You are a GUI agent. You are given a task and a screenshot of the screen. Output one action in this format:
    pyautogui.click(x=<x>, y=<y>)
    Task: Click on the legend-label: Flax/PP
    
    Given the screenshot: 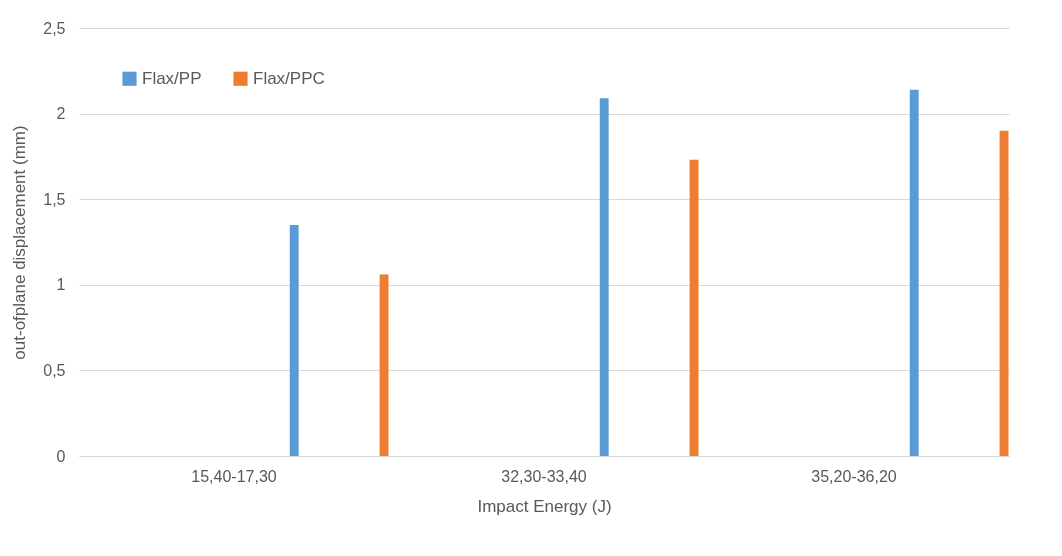 What is the action you would take?
    pyautogui.click(x=172, y=78)
    